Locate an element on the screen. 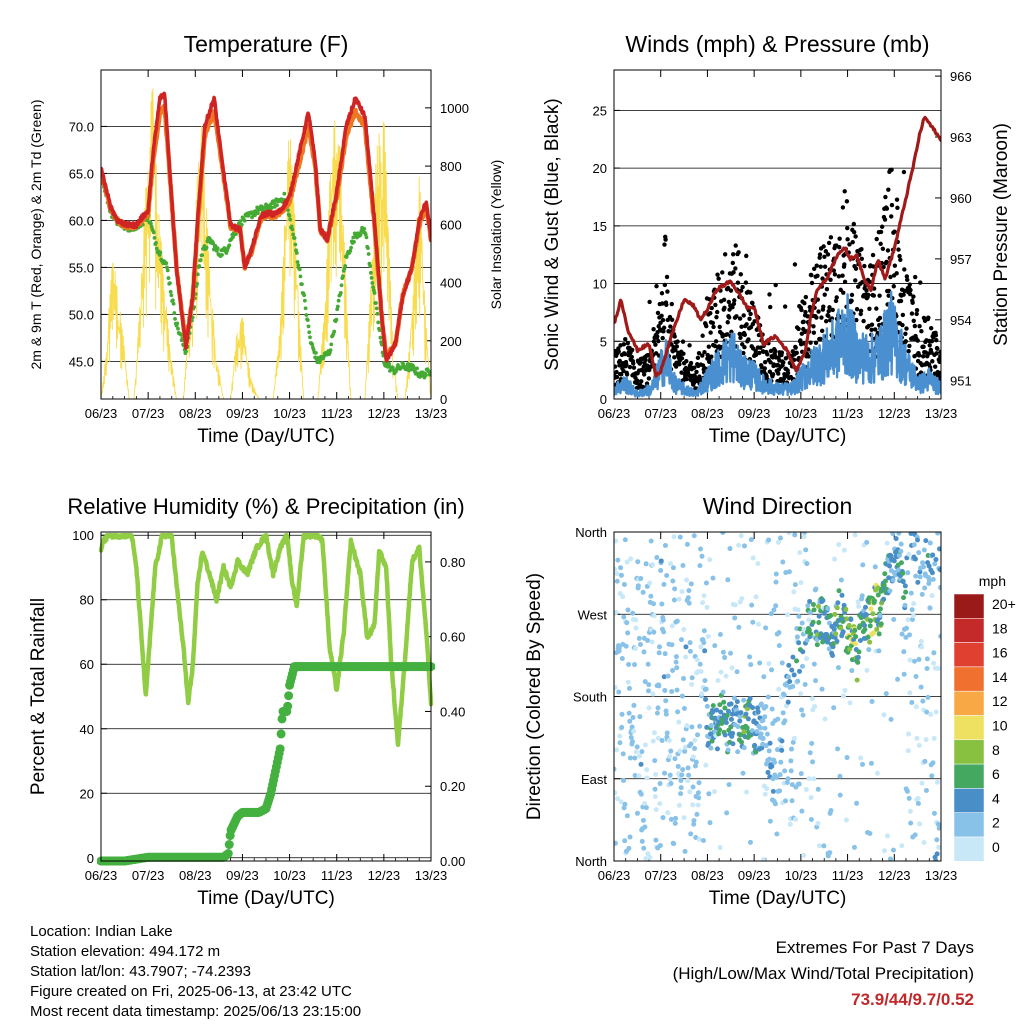 The width and height of the screenshot is (1024, 1024). x-tick-label: 13/23 is located at coordinates (431, 413).